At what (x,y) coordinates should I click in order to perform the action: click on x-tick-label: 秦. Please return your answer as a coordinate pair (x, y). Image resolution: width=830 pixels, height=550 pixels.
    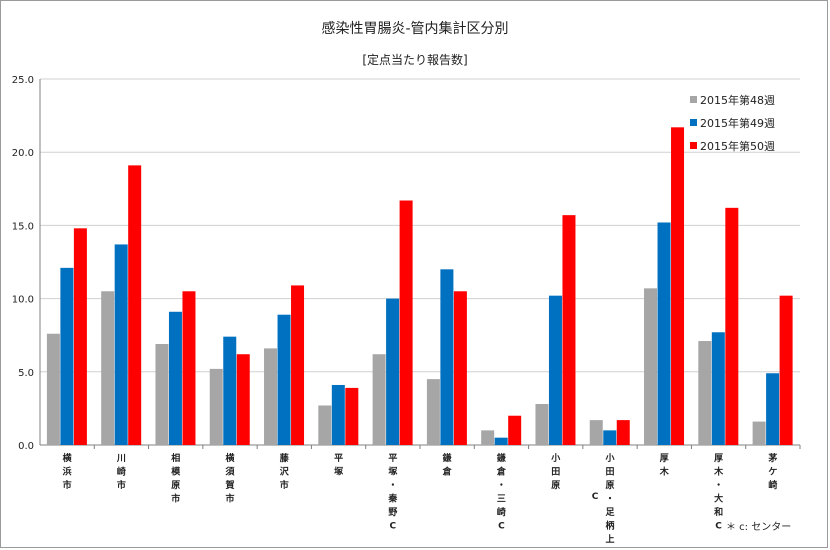
    Looking at the image, I should click on (392, 499).